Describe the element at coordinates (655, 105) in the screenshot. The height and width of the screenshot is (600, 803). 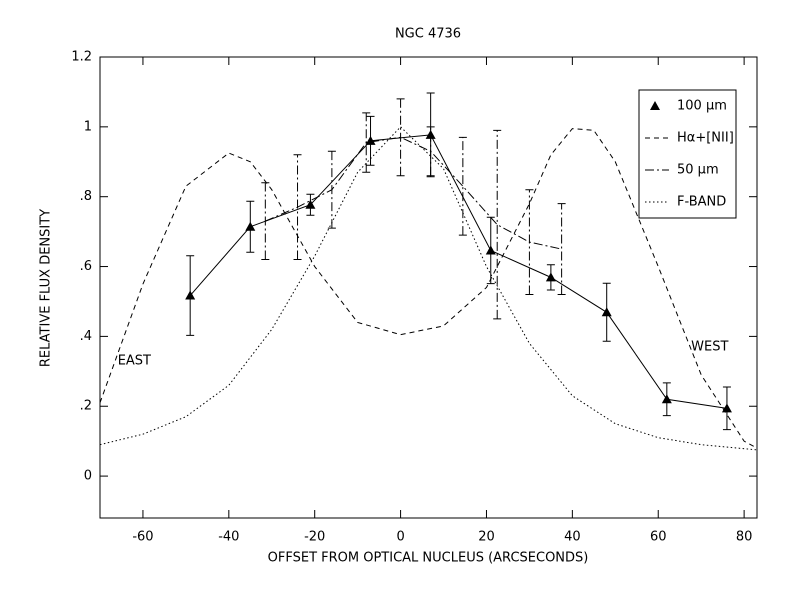
I see `legend-marker` at that location.